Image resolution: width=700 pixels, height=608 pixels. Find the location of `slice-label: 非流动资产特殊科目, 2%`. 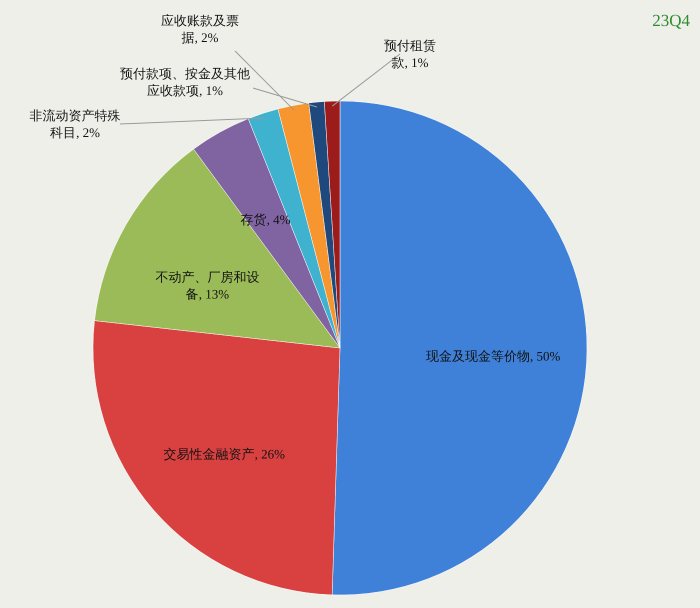

slice-label: 非流动资产特殊科目, 2% is located at coordinates (75, 124).